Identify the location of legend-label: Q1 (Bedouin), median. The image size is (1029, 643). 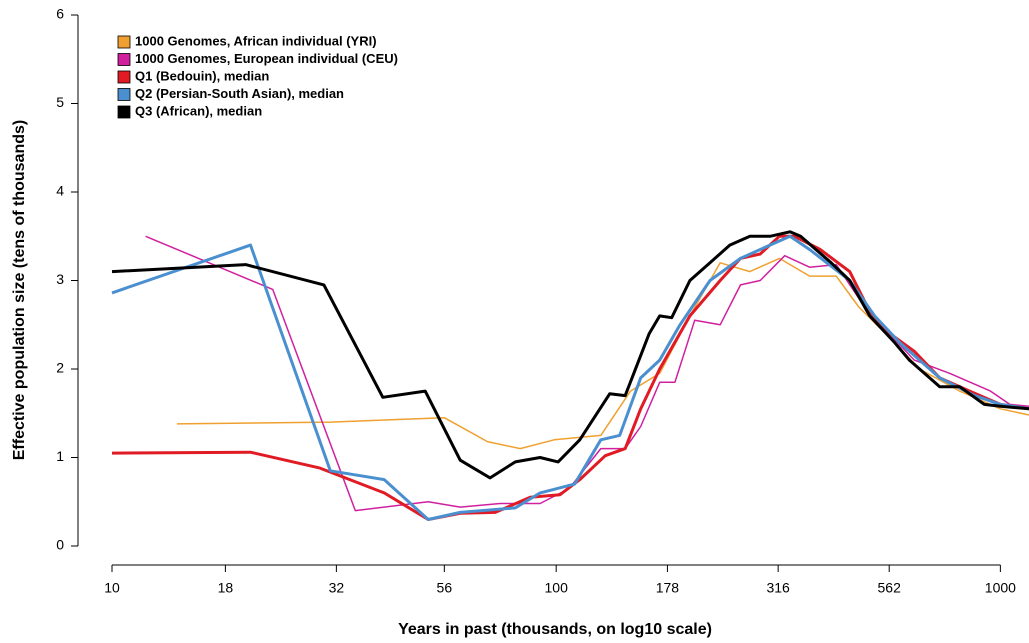
(202, 75).